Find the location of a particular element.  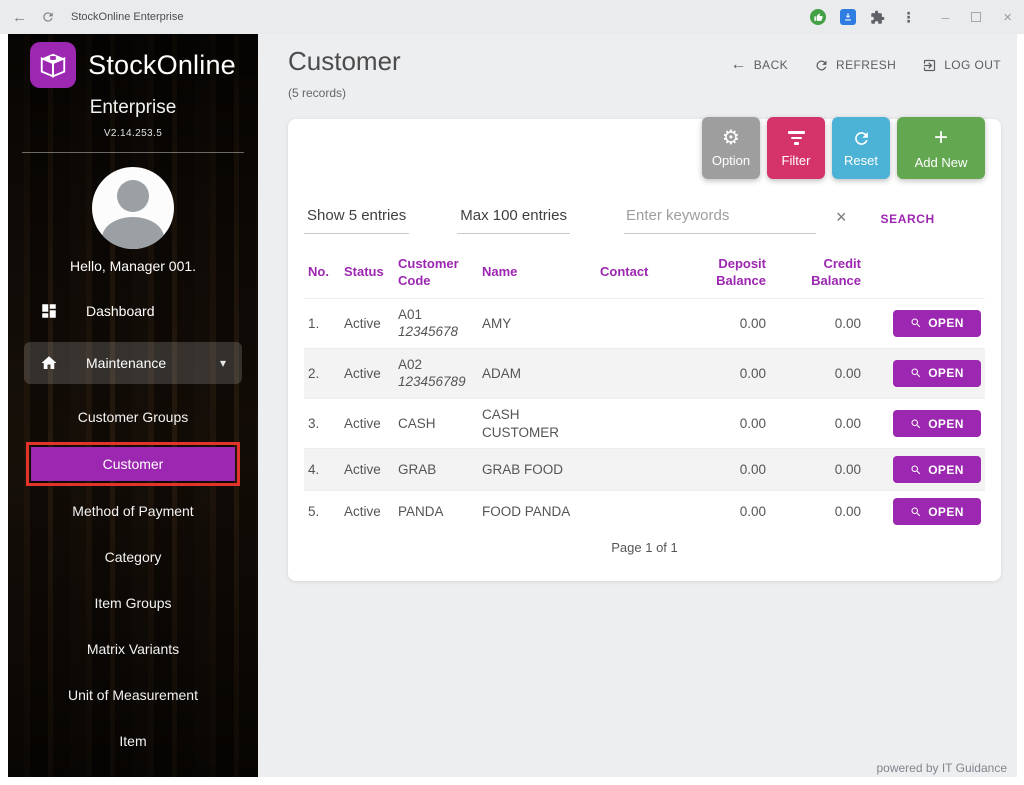

reset-button: Reset is located at coordinates (861, 148).